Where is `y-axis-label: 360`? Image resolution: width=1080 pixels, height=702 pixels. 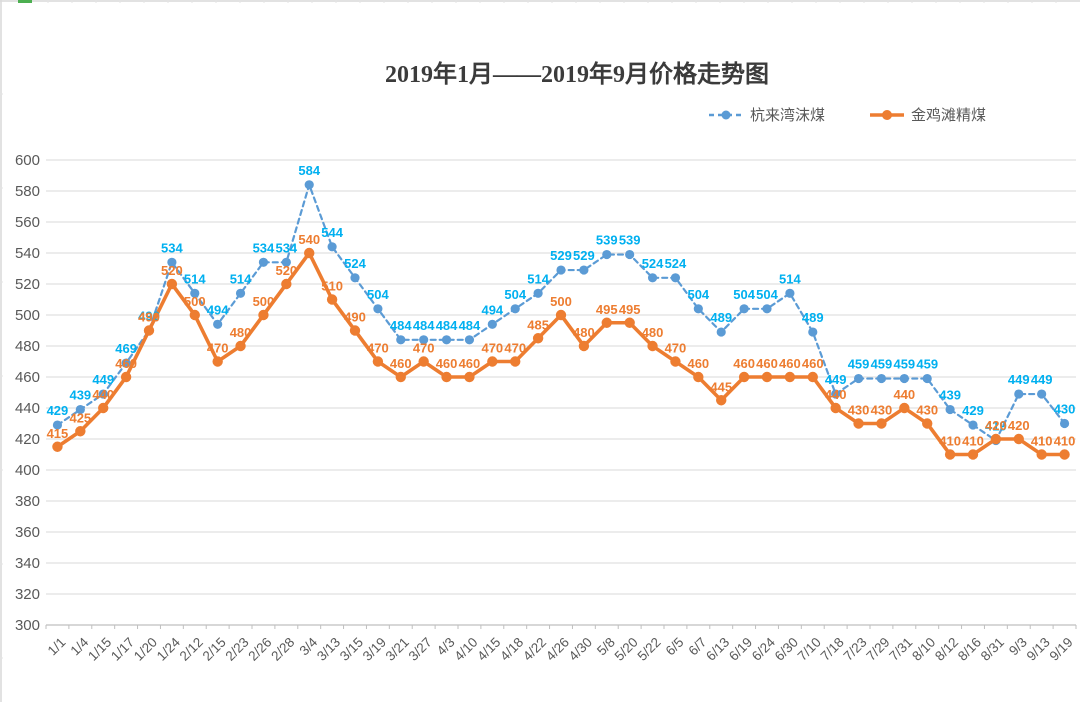
y-axis-label: 360 is located at coordinates (27, 532).